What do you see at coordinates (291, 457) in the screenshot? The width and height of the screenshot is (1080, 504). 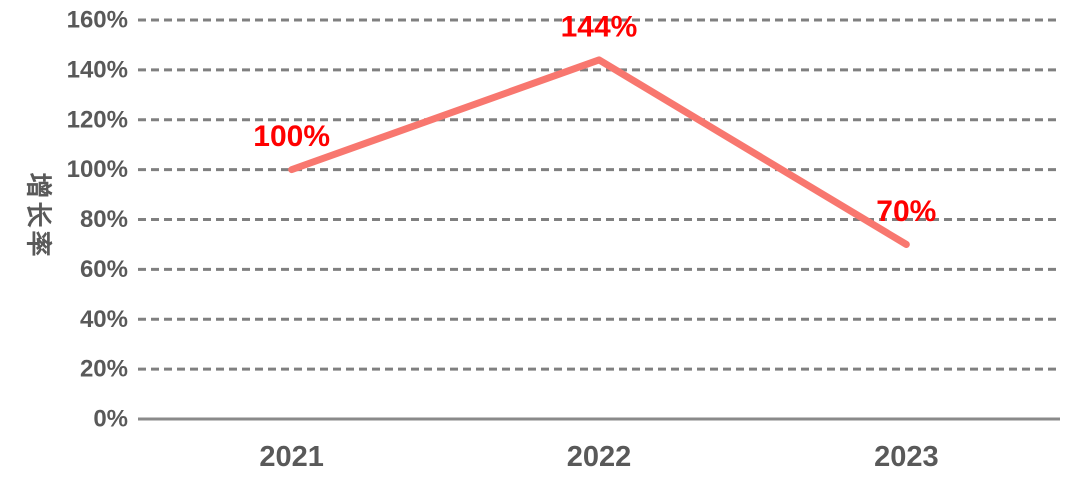 I see `x-tick-label: 2021` at bounding box center [291, 457].